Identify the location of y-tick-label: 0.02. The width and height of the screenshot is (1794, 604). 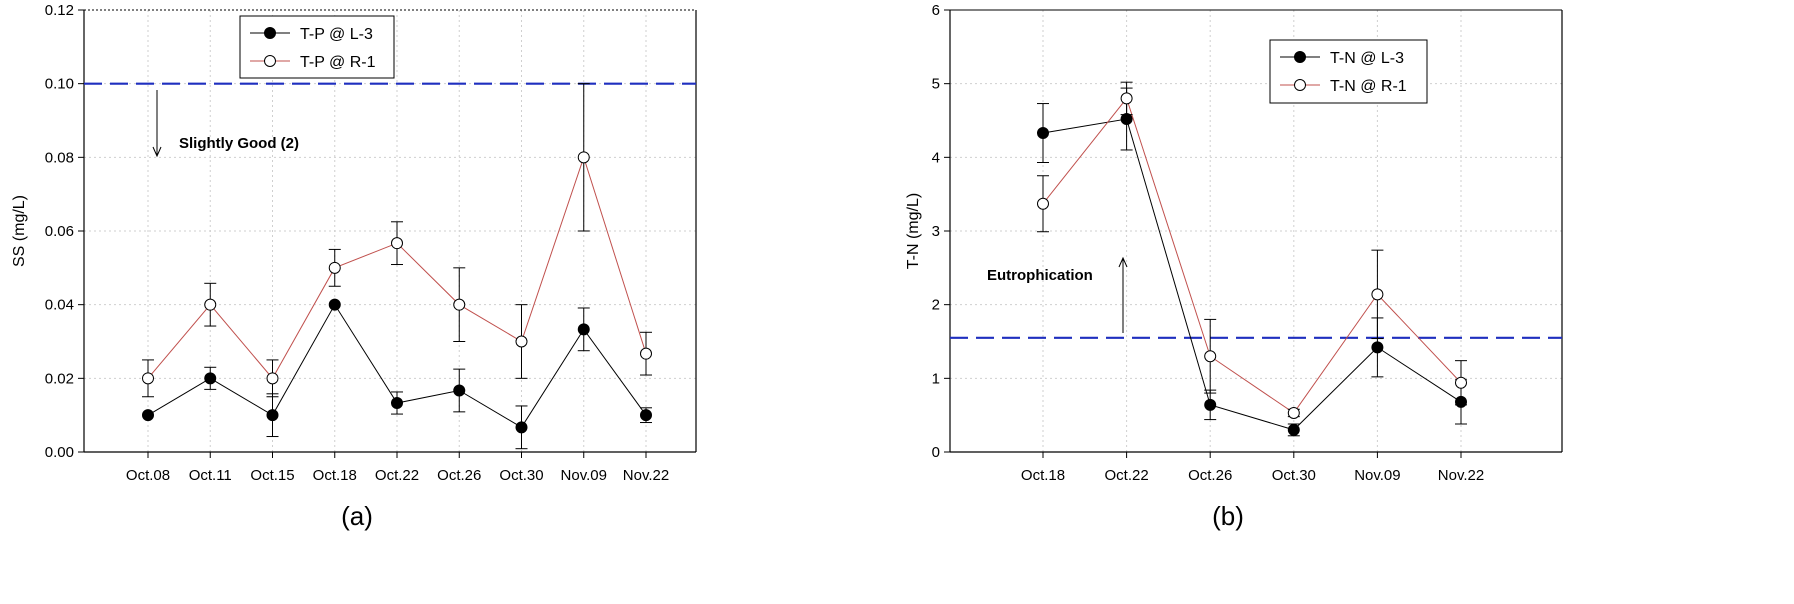
(59, 378).